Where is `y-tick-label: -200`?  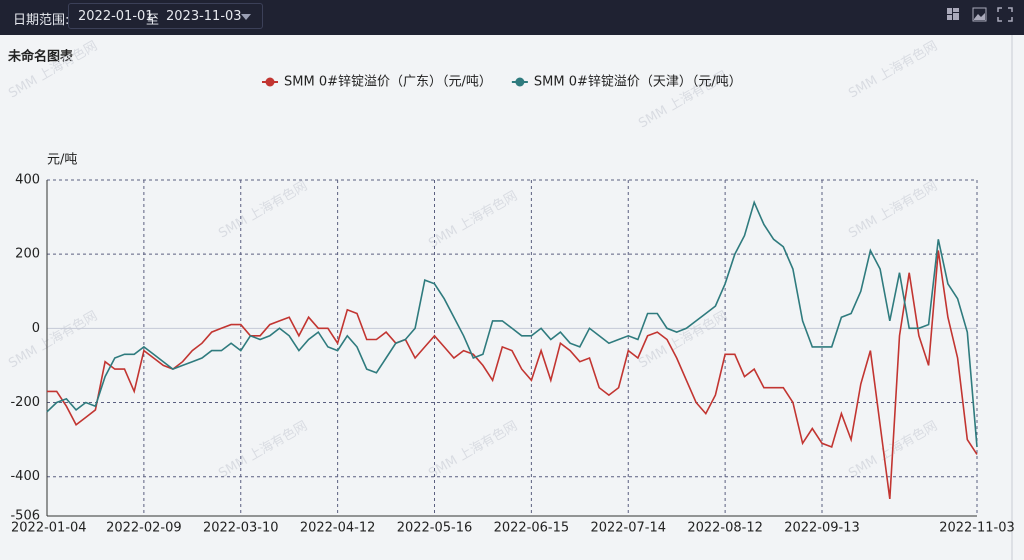 y-tick-label: -200 is located at coordinates (25, 402).